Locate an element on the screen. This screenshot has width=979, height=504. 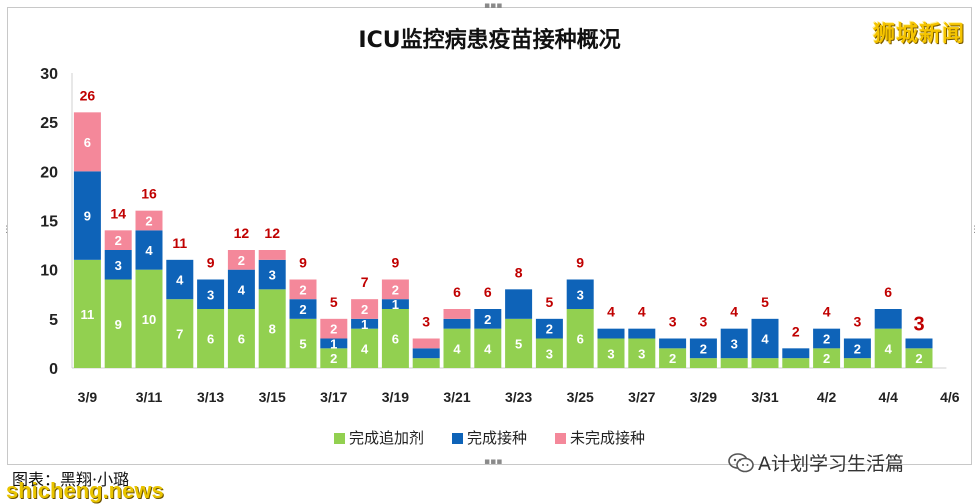
chart-title: ICU监控病患疫苗接种概况 is located at coordinates (489, 40).